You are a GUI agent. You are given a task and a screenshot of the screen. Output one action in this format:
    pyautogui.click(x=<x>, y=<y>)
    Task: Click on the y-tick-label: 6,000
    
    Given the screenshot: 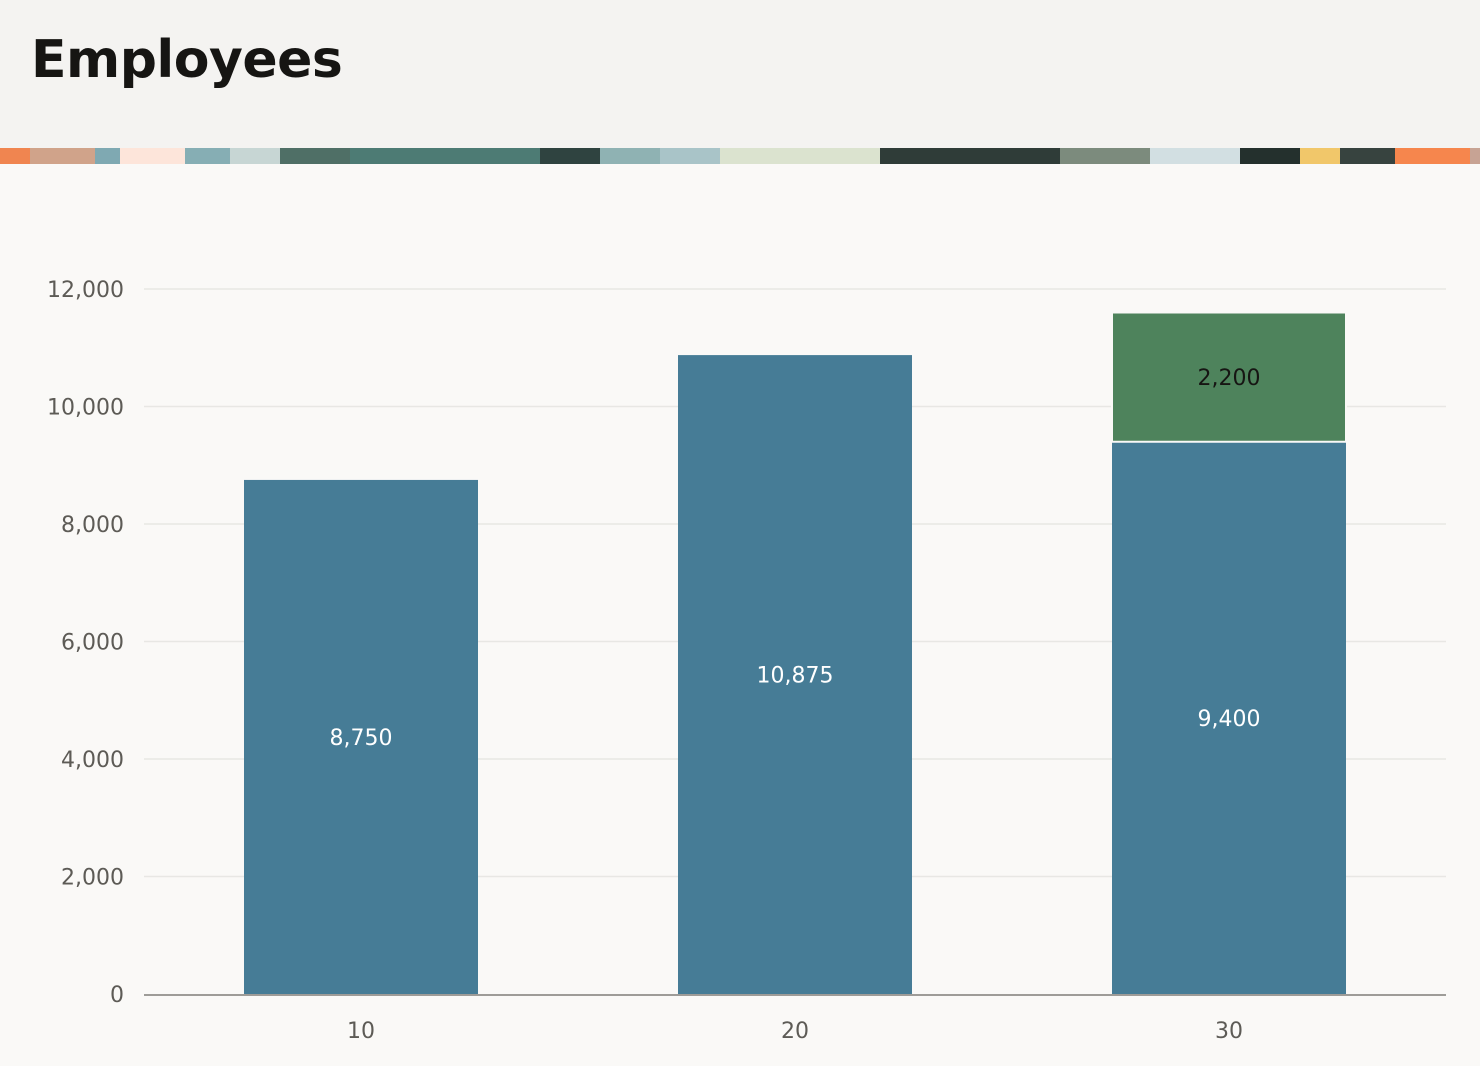 What is the action you would take?
    pyautogui.click(x=92, y=643)
    